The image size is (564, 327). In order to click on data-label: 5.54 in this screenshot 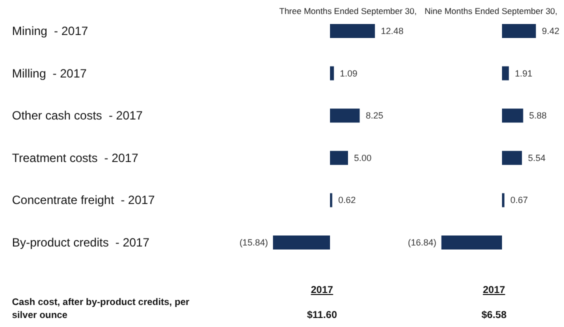, I will do `click(537, 157)`.